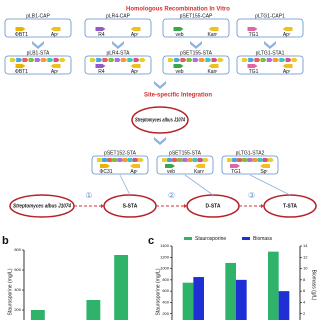  Describe the element at coordinates (42, 206) in the screenshot. I see `strain-label: Streptomyces albus J1074` at that location.